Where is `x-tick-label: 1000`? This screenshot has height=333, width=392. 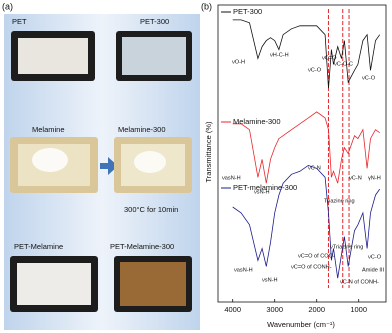
x-tick-label: 1000 is located at coordinates (358, 309).